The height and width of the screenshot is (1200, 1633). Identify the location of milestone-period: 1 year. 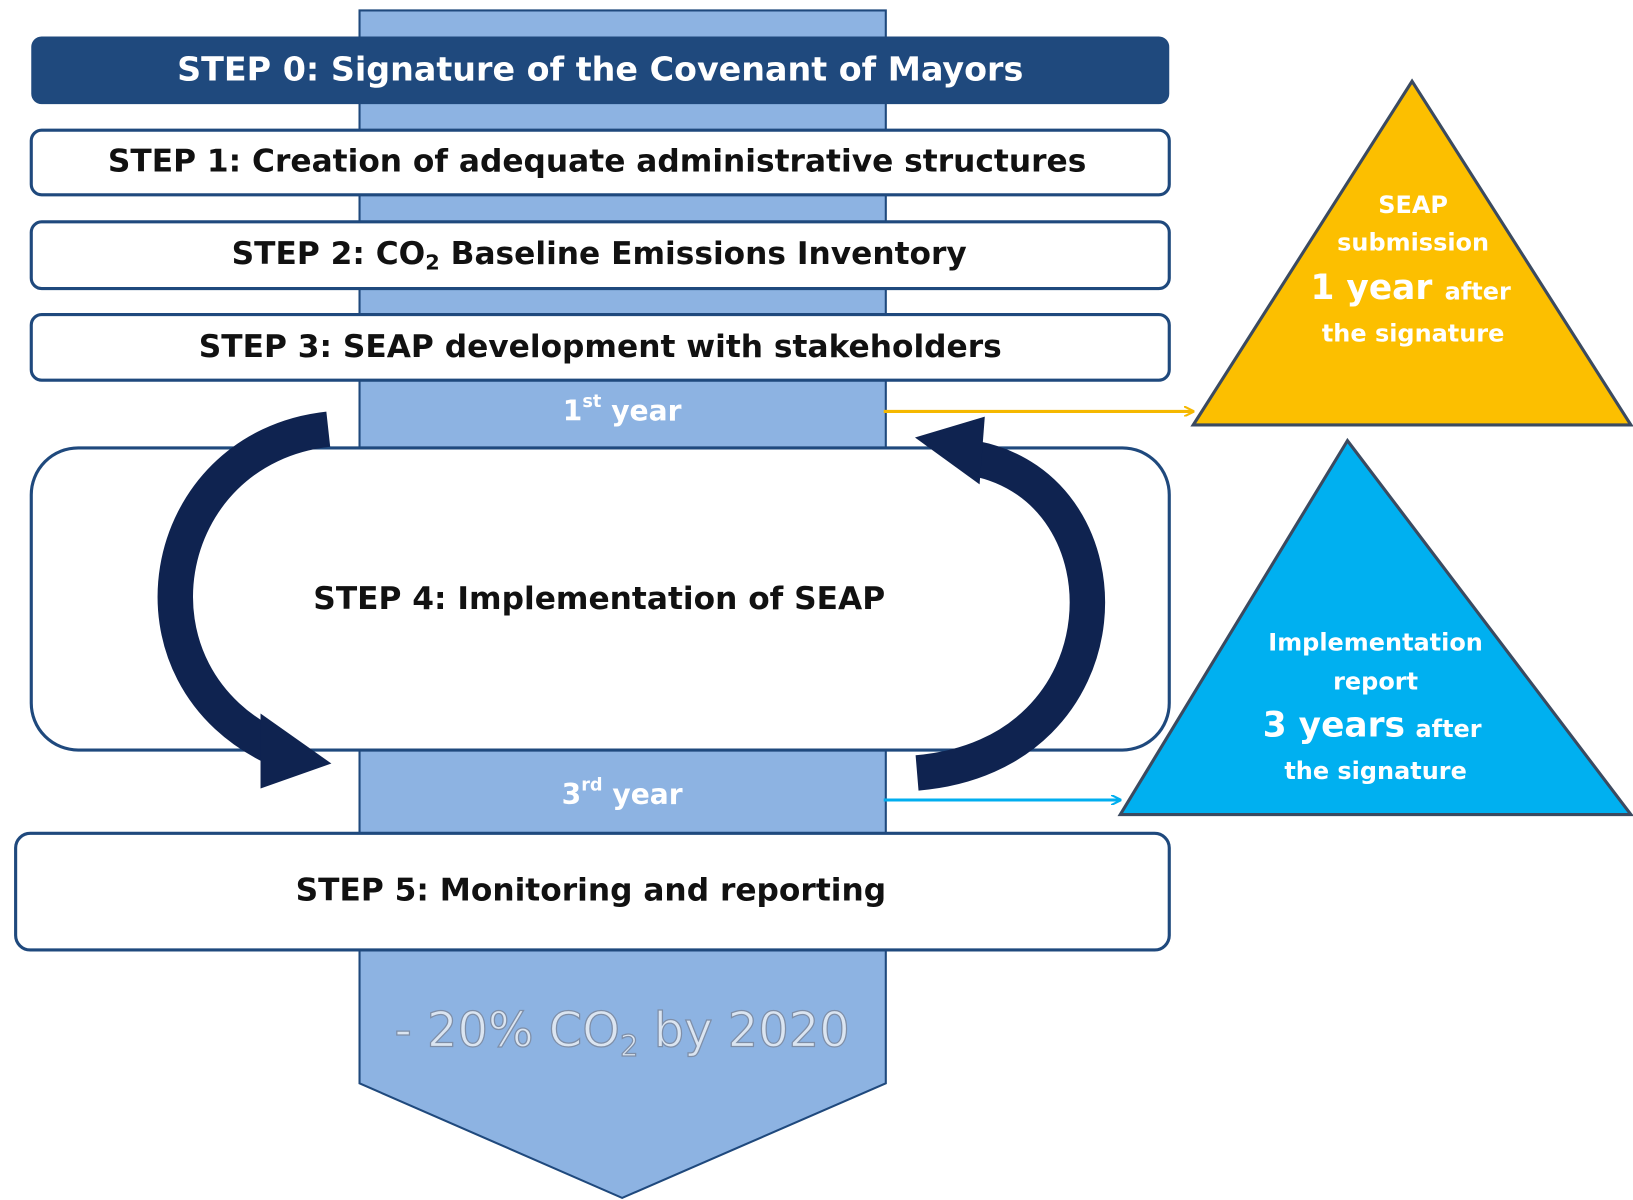
(1372, 288).